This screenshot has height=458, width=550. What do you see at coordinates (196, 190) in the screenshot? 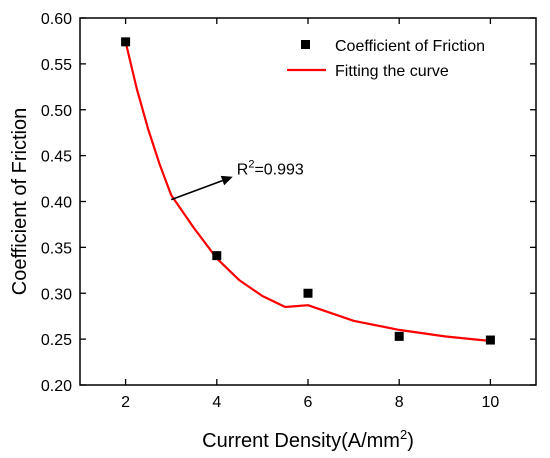
I see `annotation-arrow-line` at bounding box center [196, 190].